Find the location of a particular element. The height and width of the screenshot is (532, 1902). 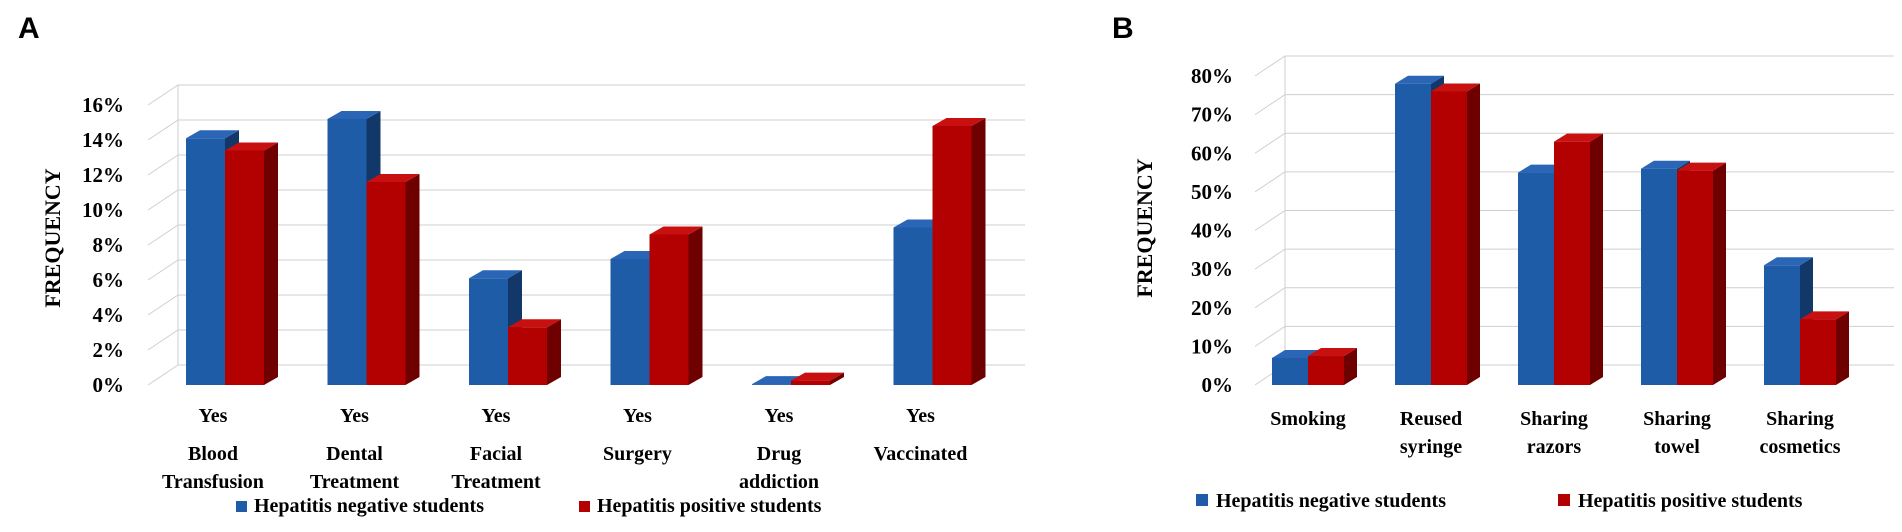

y-tick-label: 40% is located at coordinates (1212, 231).